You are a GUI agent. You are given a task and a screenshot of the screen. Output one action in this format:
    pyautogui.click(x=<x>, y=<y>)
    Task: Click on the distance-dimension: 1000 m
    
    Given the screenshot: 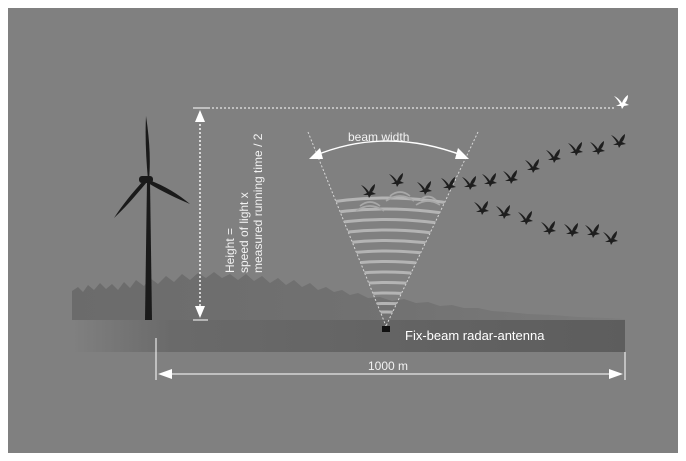 What is the action you would take?
    pyautogui.click(x=390, y=359)
    